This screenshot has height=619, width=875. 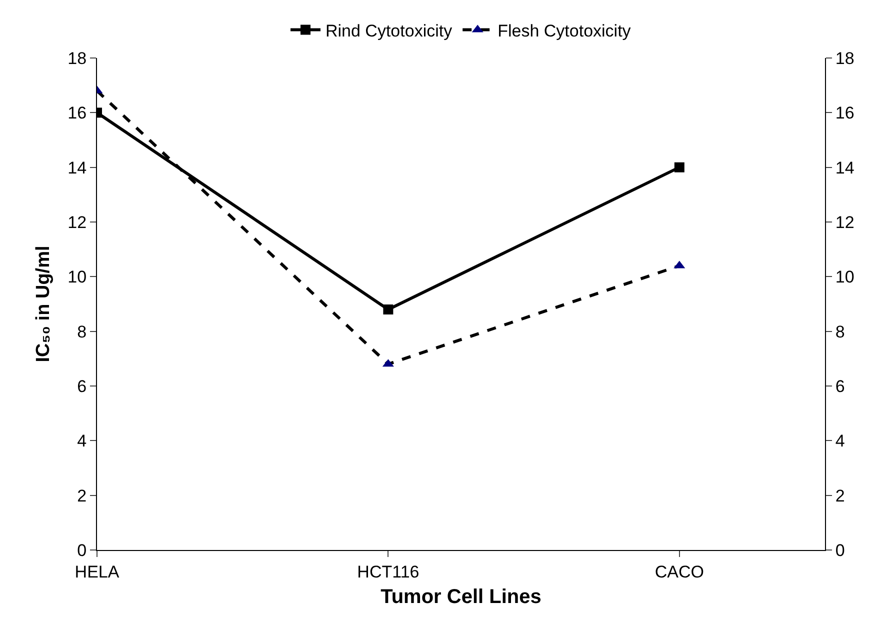 What do you see at coordinates (565, 30) in the screenshot?
I see `legend-label: Flesh Cytotoxicity` at bounding box center [565, 30].